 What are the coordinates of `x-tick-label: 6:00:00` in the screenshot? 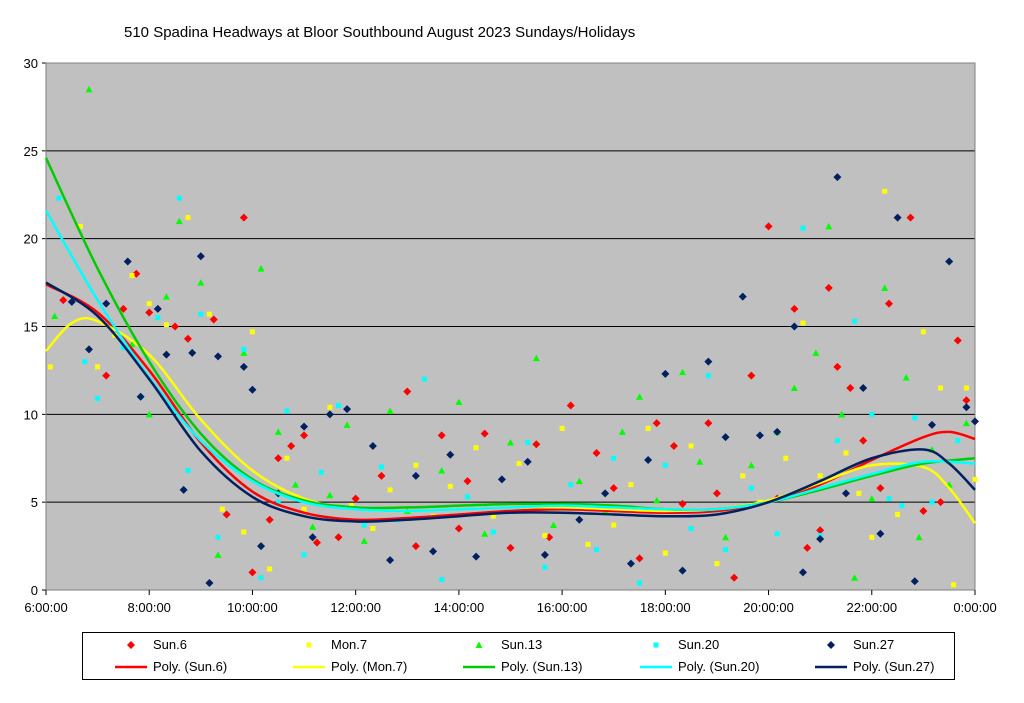 It's located at (45, 607).